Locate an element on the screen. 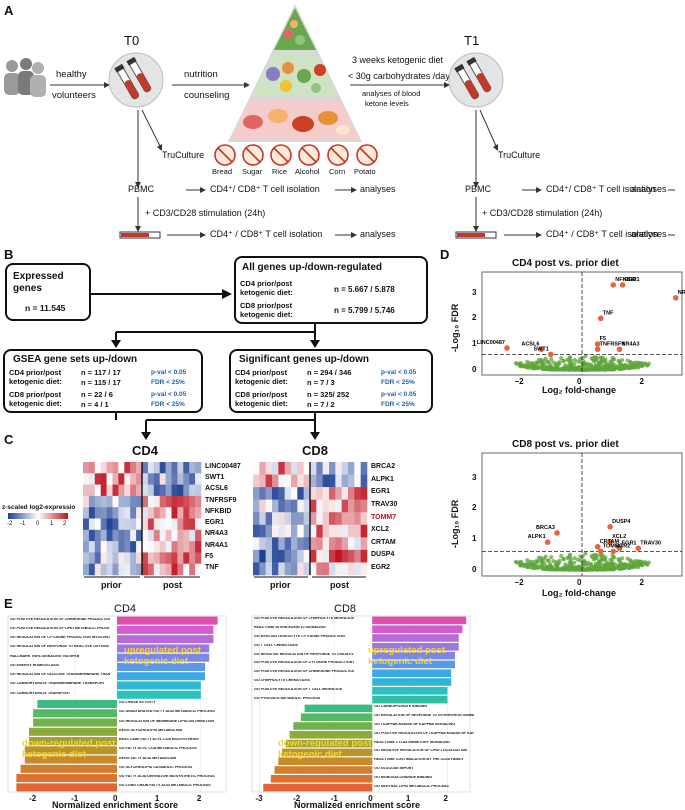 The height and width of the screenshot is (810, 685). gene-label: ALPK1 is located at coordinates (537, 537).